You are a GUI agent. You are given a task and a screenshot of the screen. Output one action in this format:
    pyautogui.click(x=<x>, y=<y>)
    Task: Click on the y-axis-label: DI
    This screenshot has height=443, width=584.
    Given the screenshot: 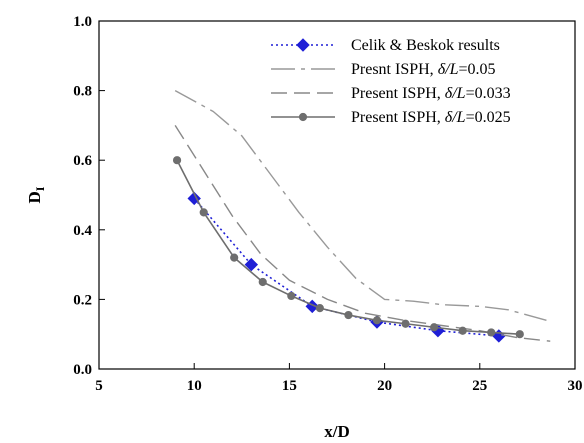 What is the action you would take?
    pyautogui.click(x=36, y=194)
    